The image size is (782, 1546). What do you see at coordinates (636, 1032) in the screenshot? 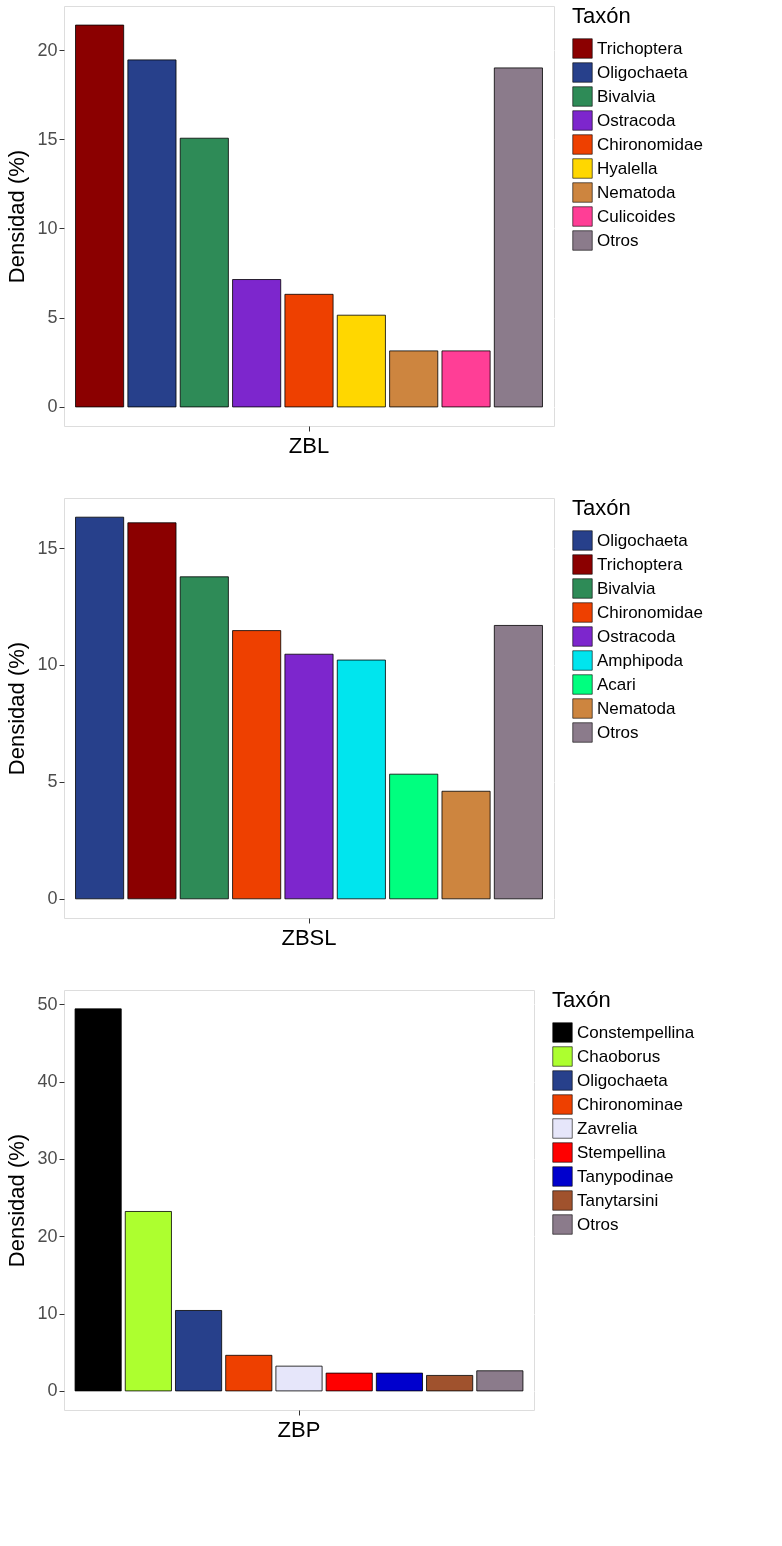
I see `legend-label: Constempellina` at bounding box center [636, 1032].